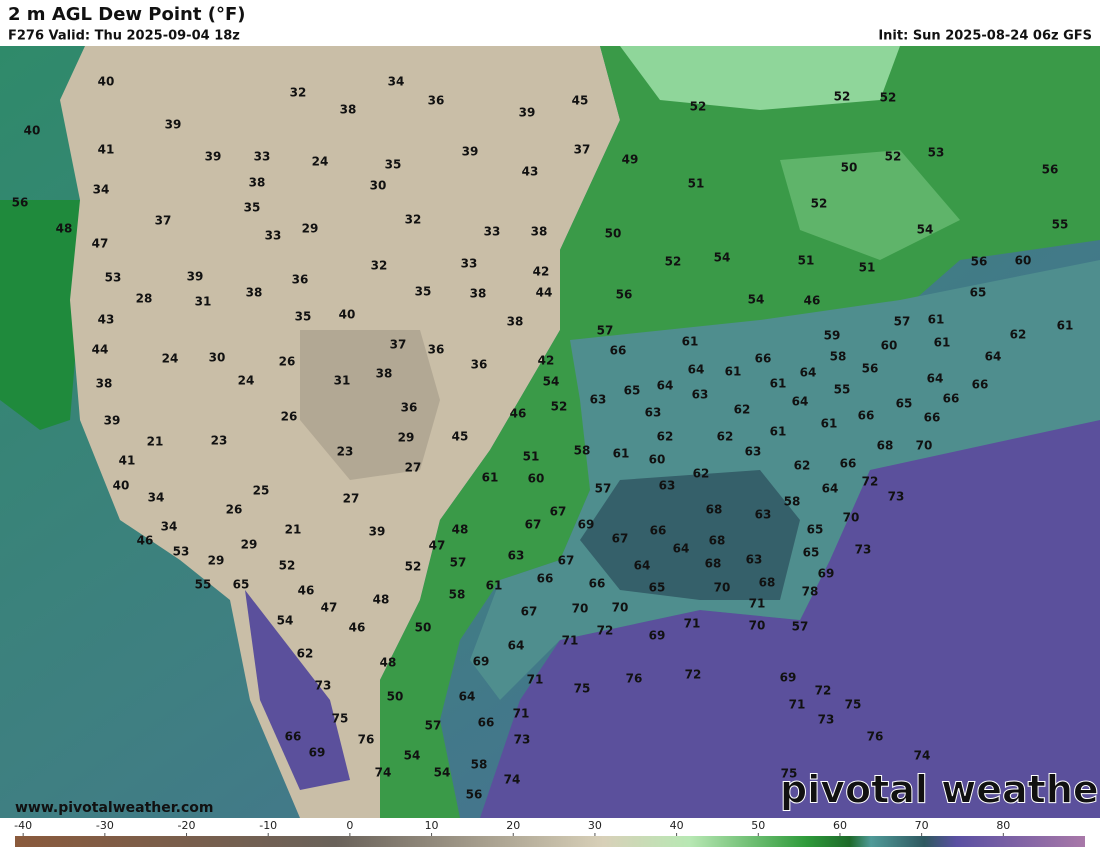 The image size is (1100, 850). What do you see at coordinates (347, 315) in the screenshot?
I see `dew-point-label: 40` at bounding box center [347, 315].